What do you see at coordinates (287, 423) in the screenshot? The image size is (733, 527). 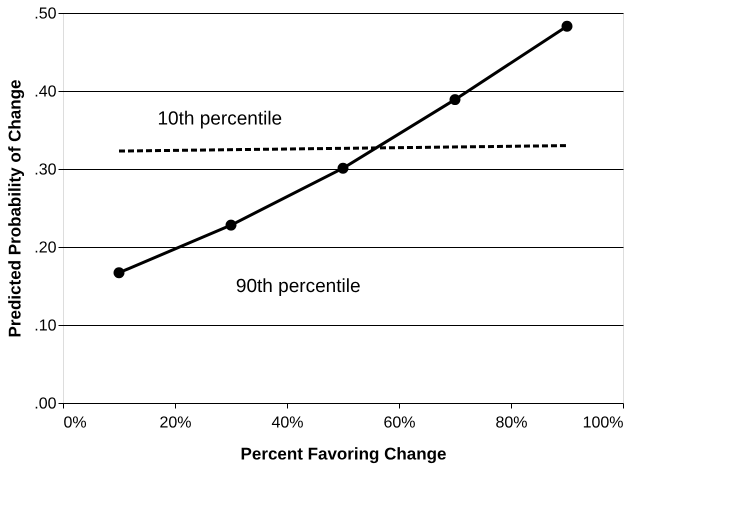 I see `x-tick-label: 40%` at bounding box center [287, 423].